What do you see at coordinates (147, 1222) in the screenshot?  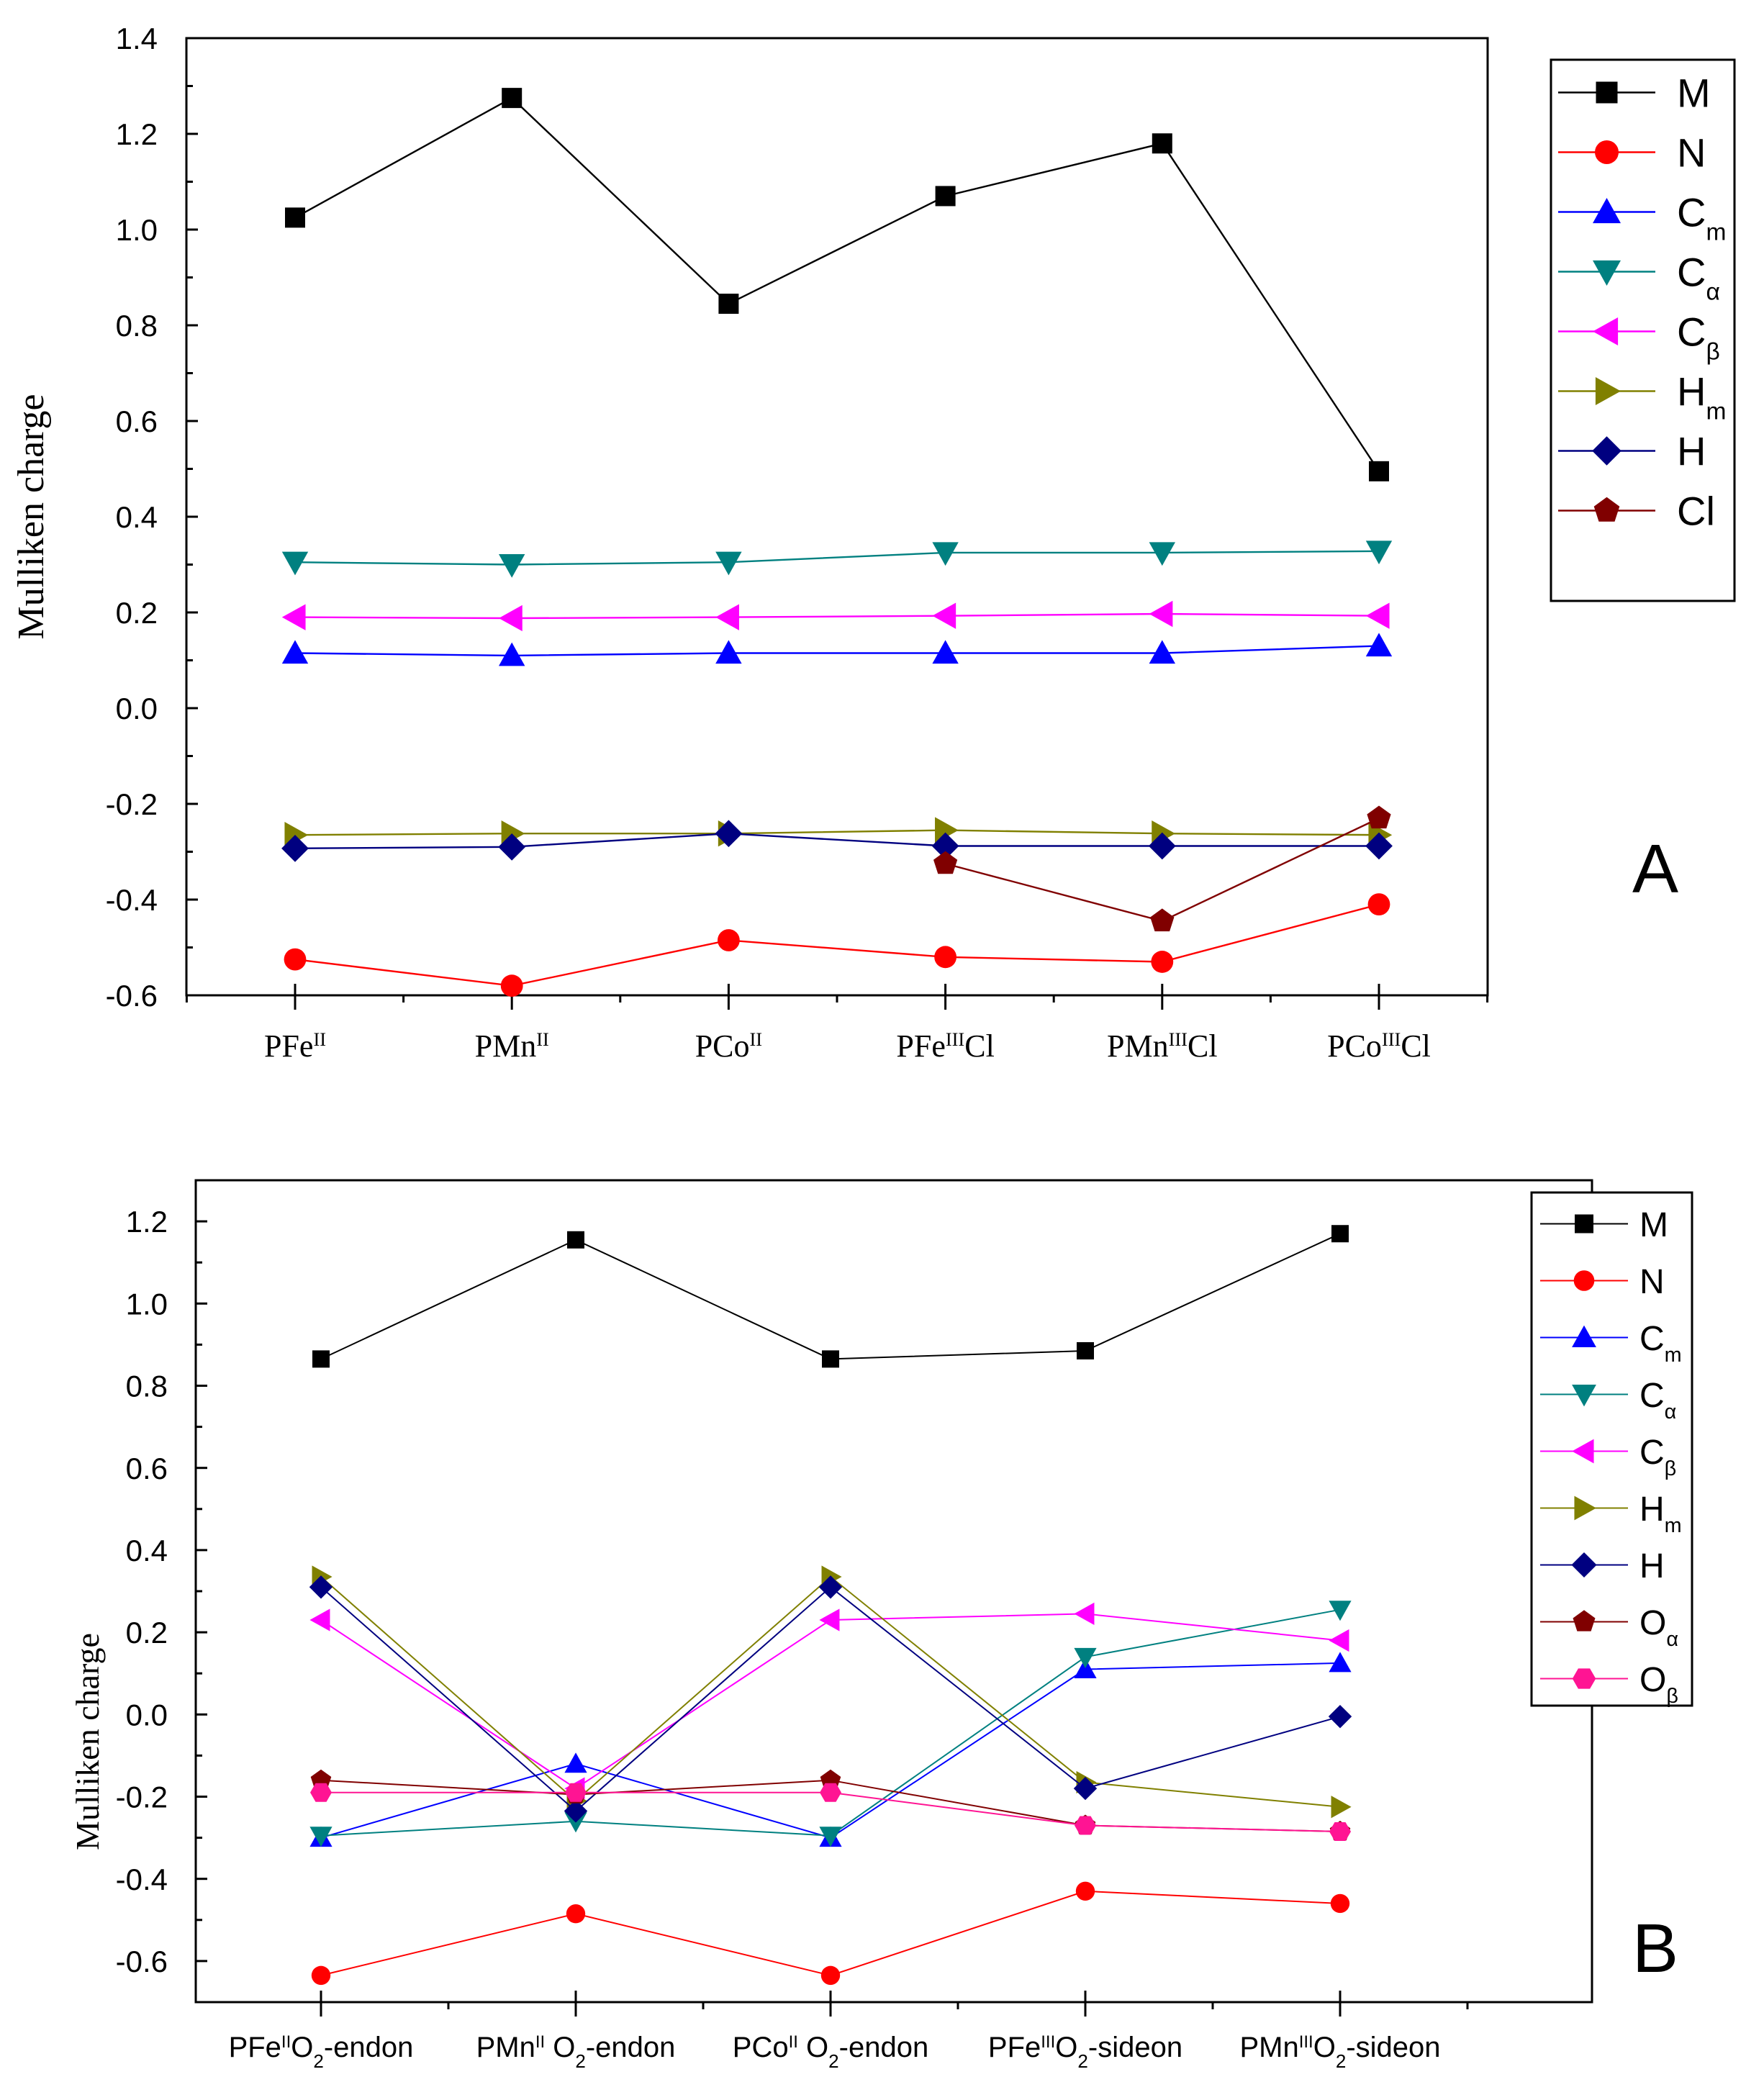 I see `y-tick-label: 1.2` at bounding box center [147, 1222].